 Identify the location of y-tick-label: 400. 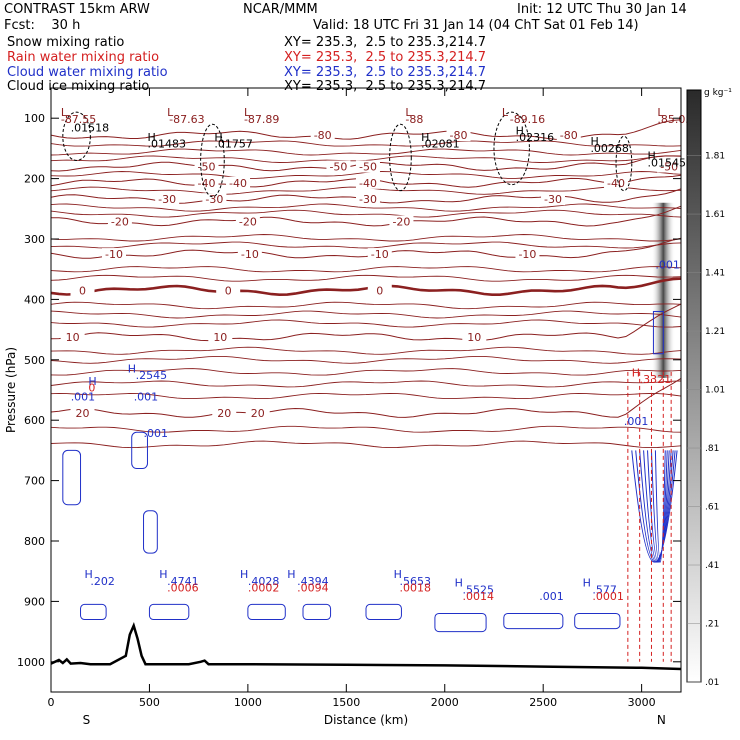
(34, 299).